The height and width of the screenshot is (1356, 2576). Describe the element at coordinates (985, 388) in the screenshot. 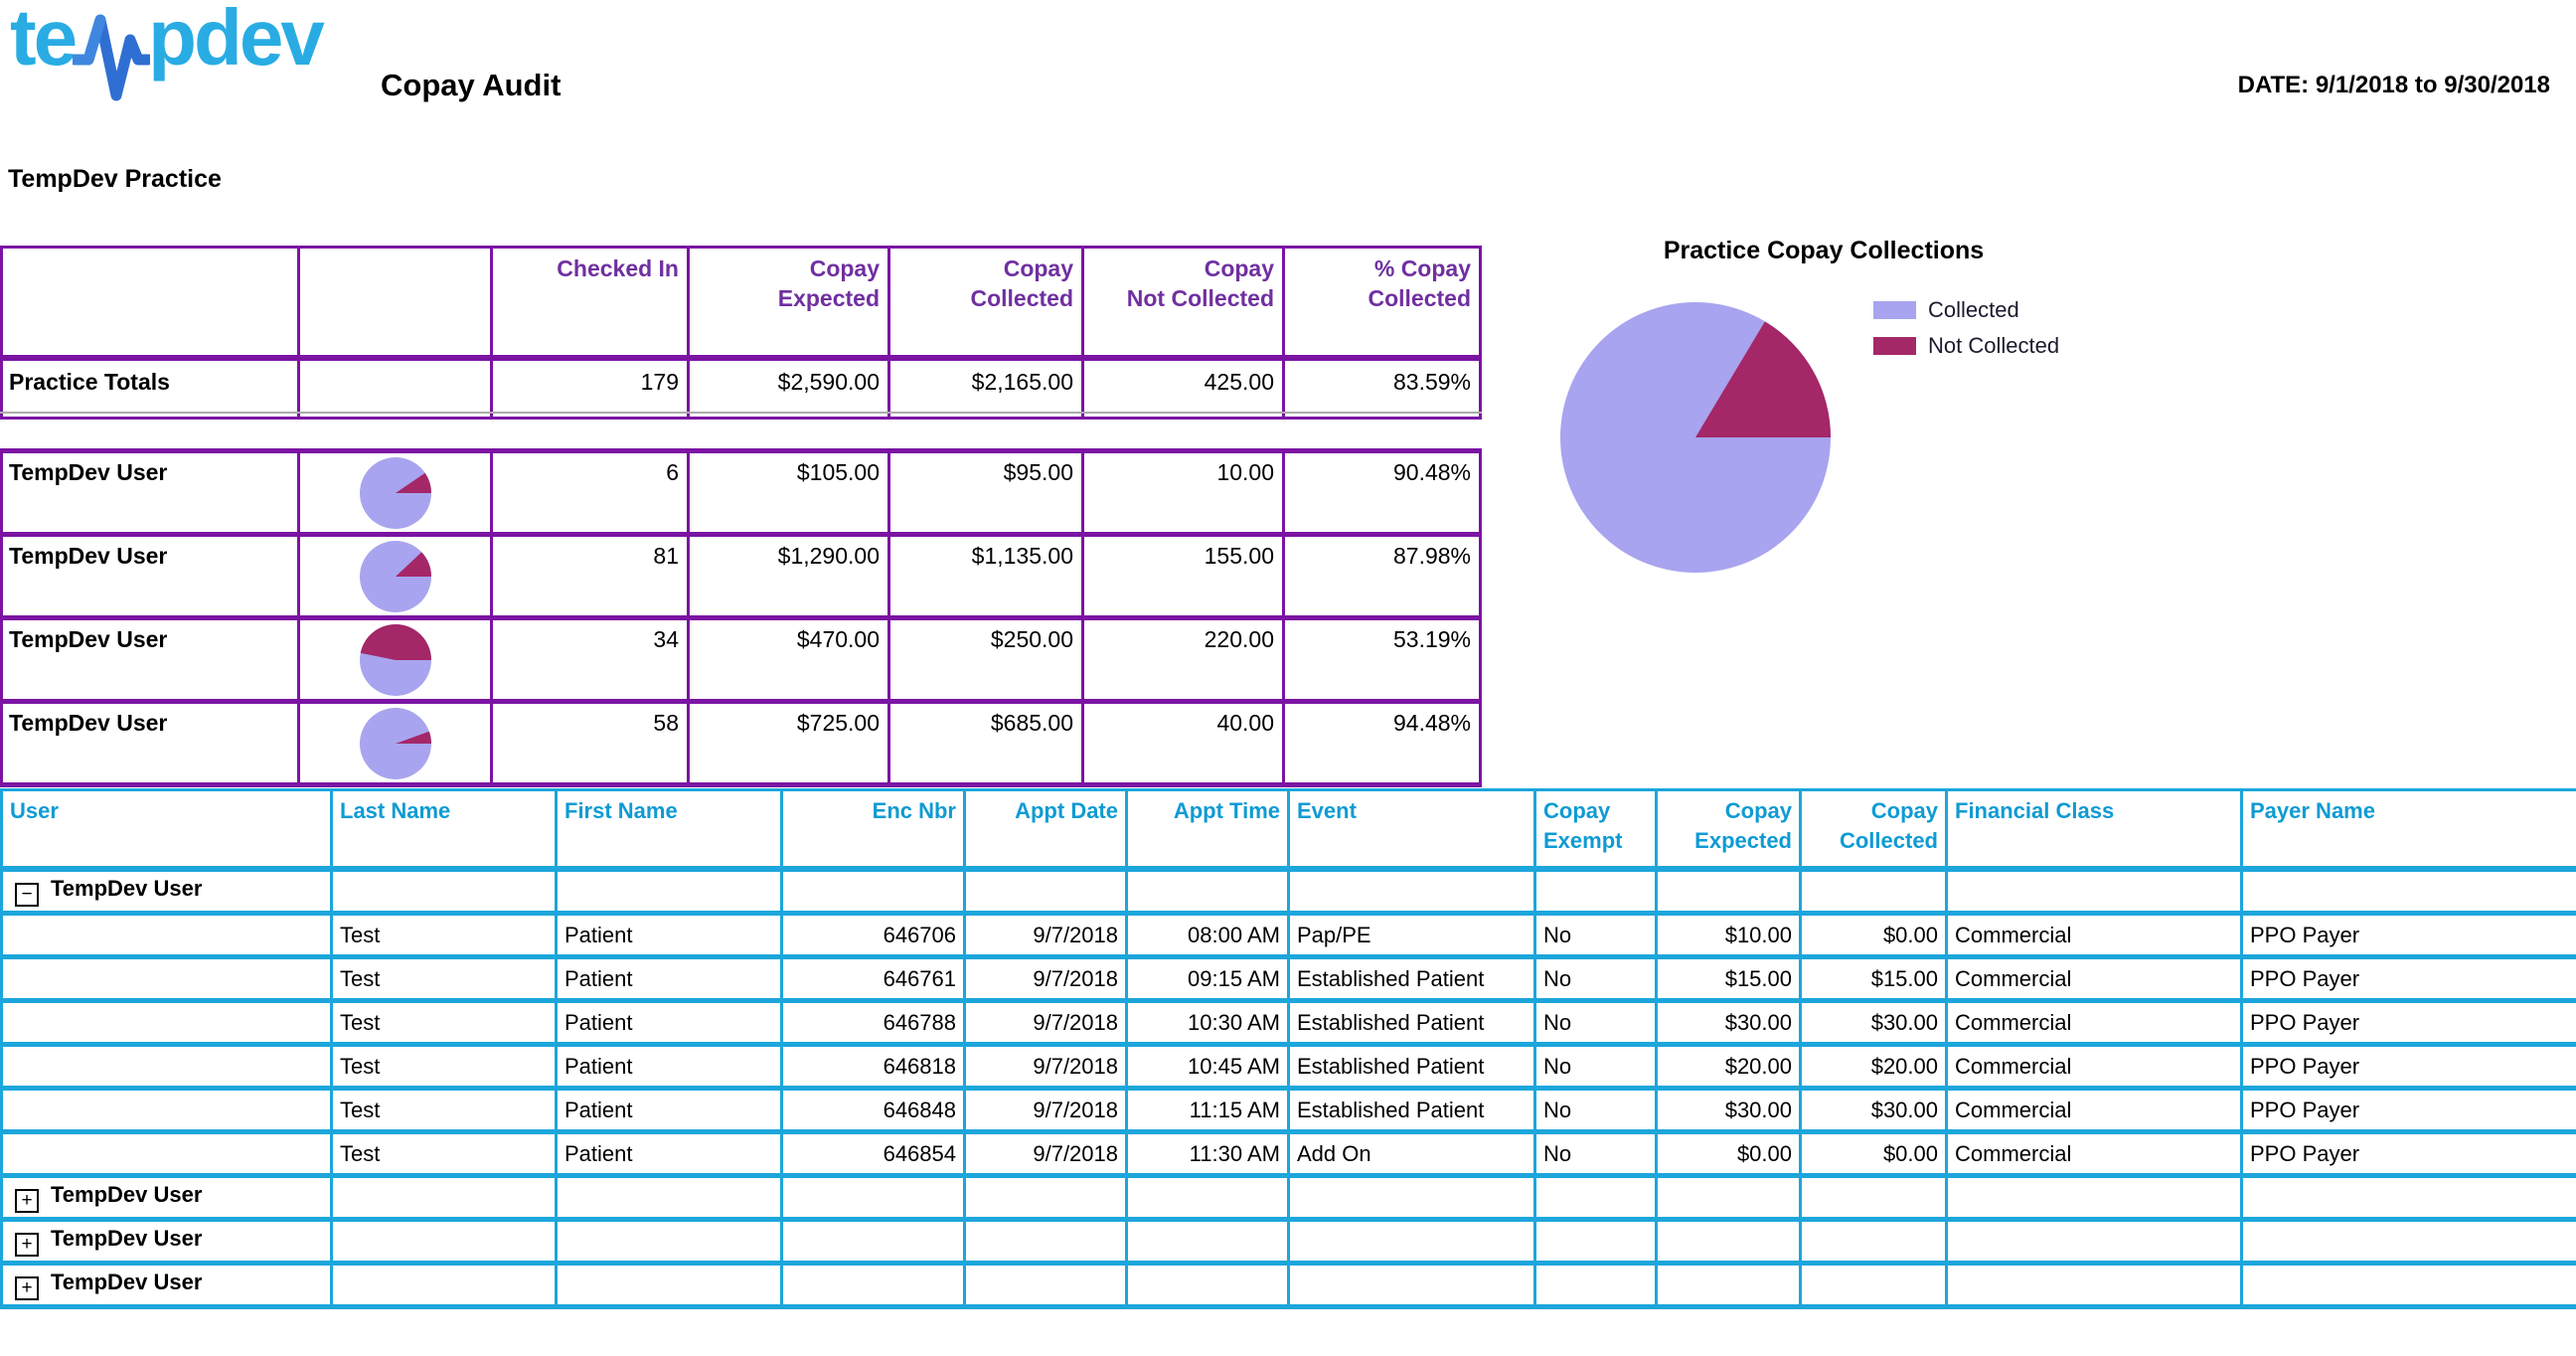

I see `totals-copay-collected: $2,165.00` at that location.